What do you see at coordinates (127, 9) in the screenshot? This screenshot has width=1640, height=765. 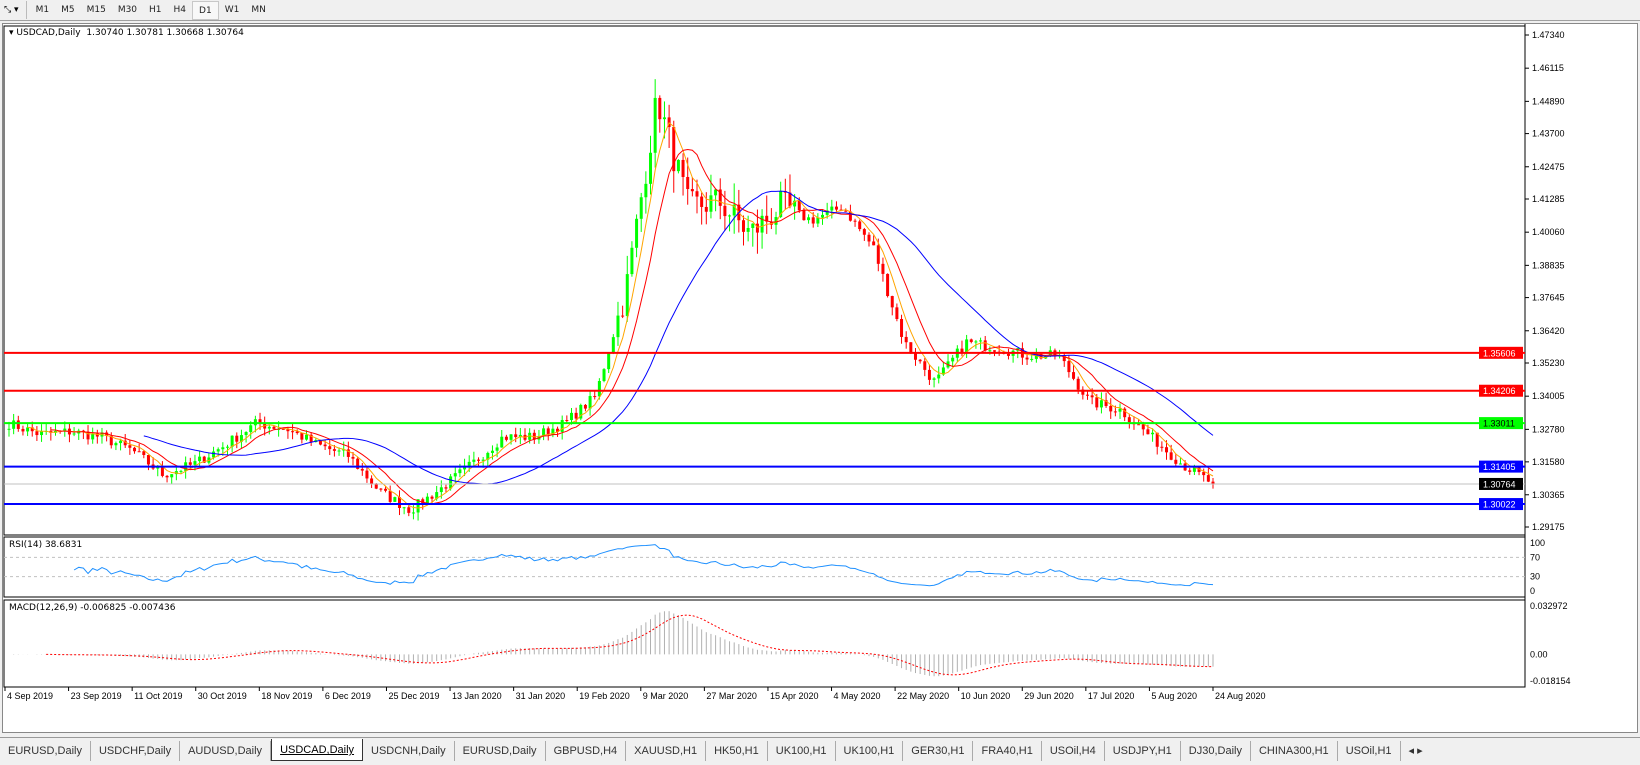 I see `timeframe-M30: M30` at bounding box center [127, 9].